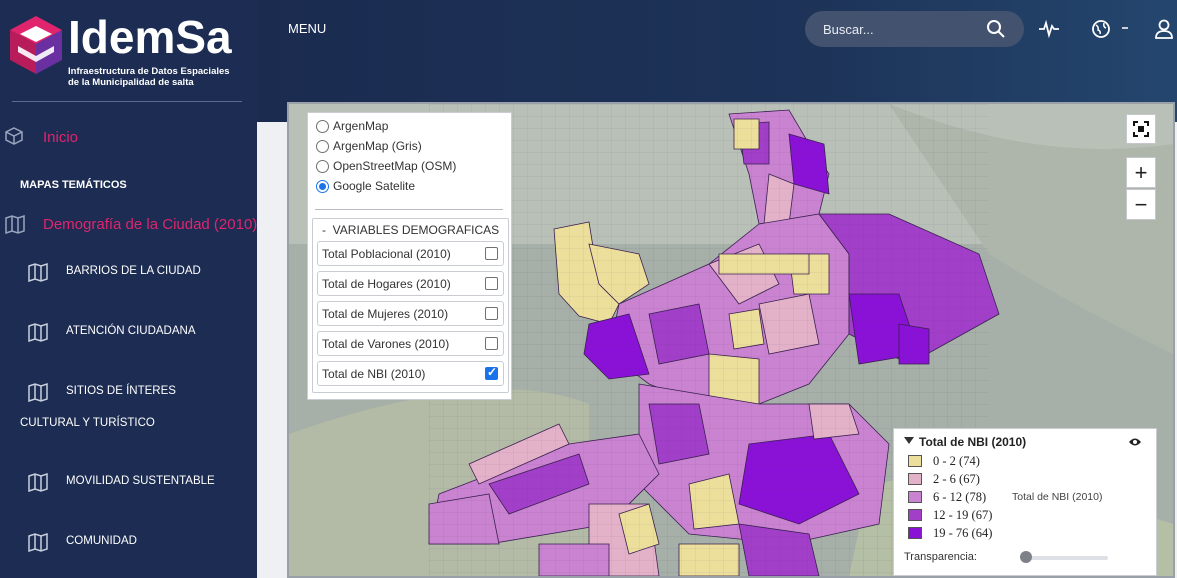 The height and width of the screenshot is (578, 1177). I want to click on zoom-out-button: −, so click(1141, 204).